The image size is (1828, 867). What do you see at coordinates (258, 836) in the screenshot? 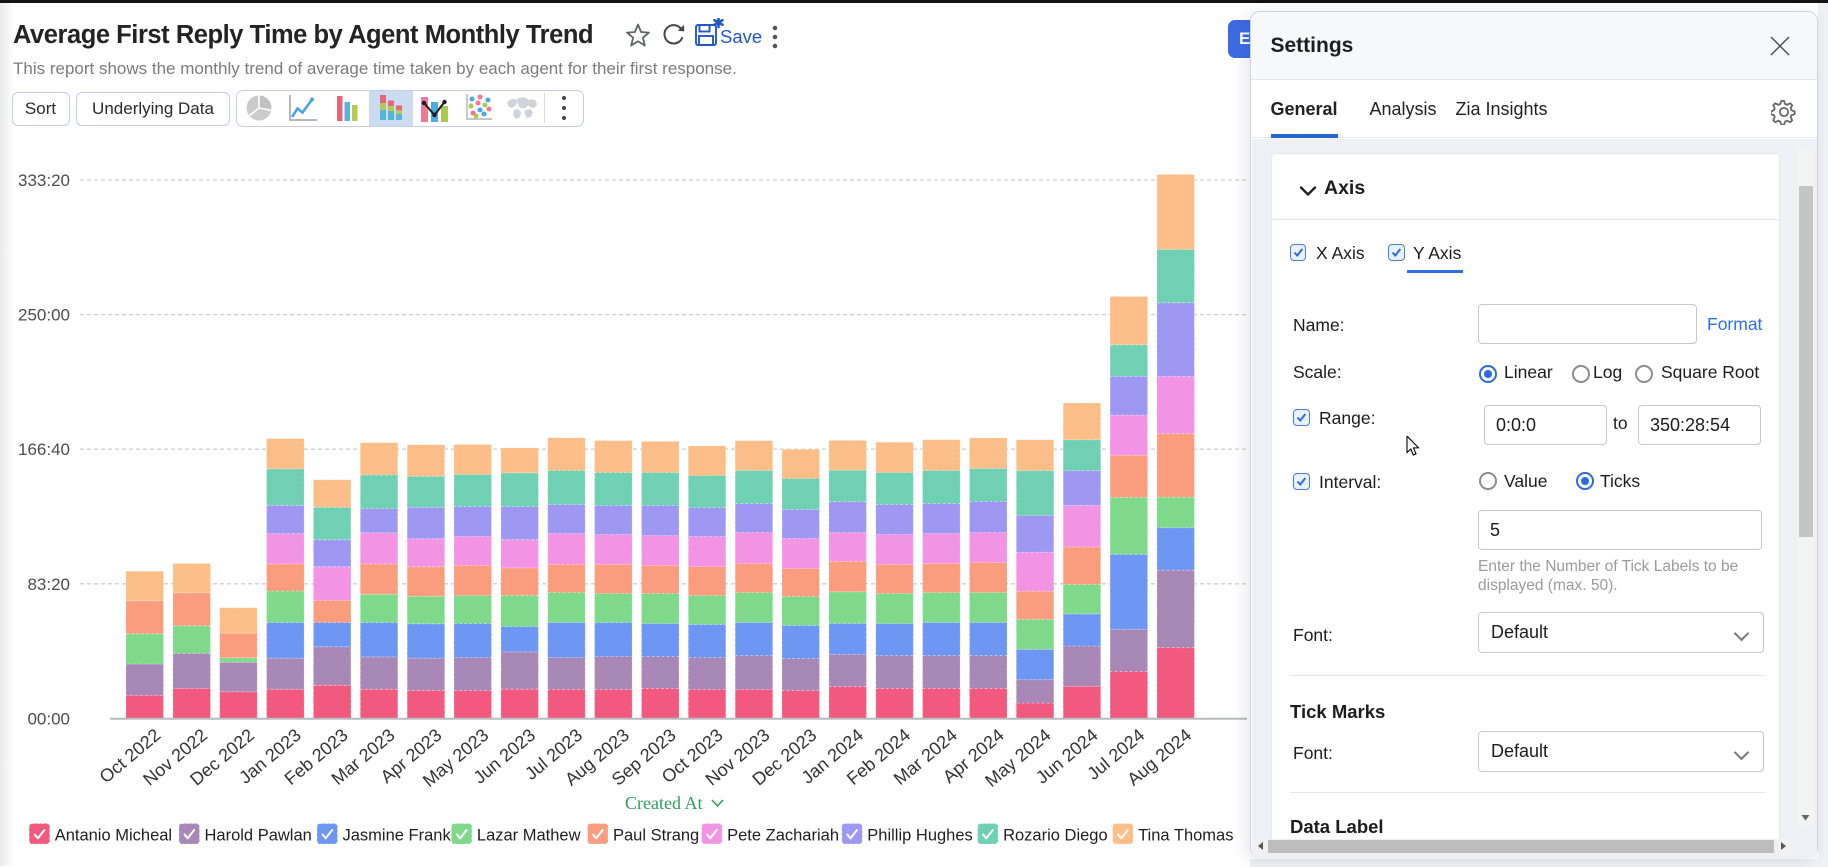
I see `svg-text: Harold Pawlan` at bounding box center [258, 836].